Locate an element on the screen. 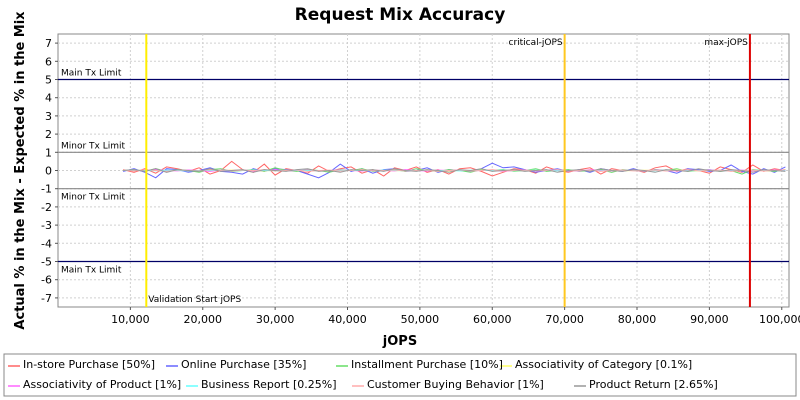  marker-label: max-jOPS is located at coordinates (726, 43).